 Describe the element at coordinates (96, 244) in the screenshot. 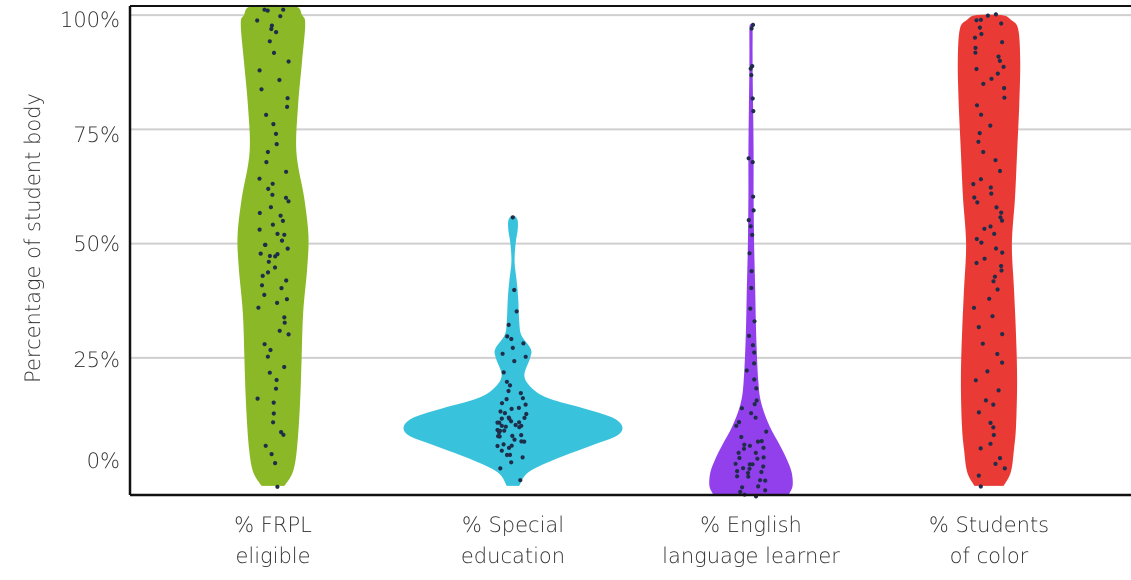

I see `y-tick-label-50: 50%` at that location.